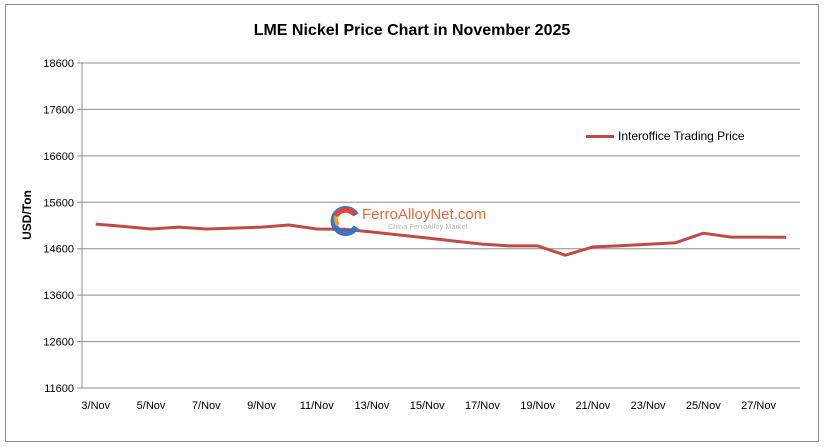  I want to click on y-tick-label: 17600, so click(58, 110).